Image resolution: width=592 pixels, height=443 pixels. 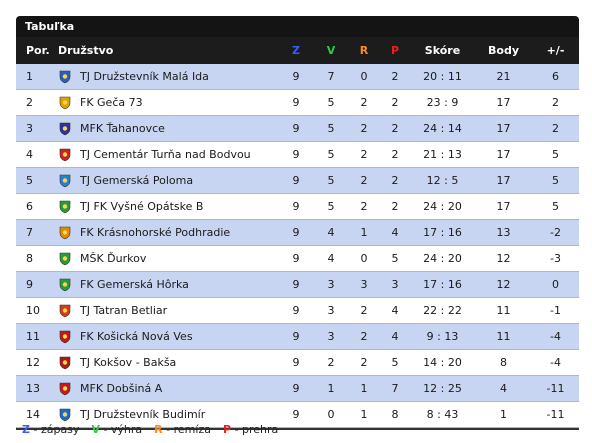 I want to click on position-cell: 14, so click(x=33, y=414).